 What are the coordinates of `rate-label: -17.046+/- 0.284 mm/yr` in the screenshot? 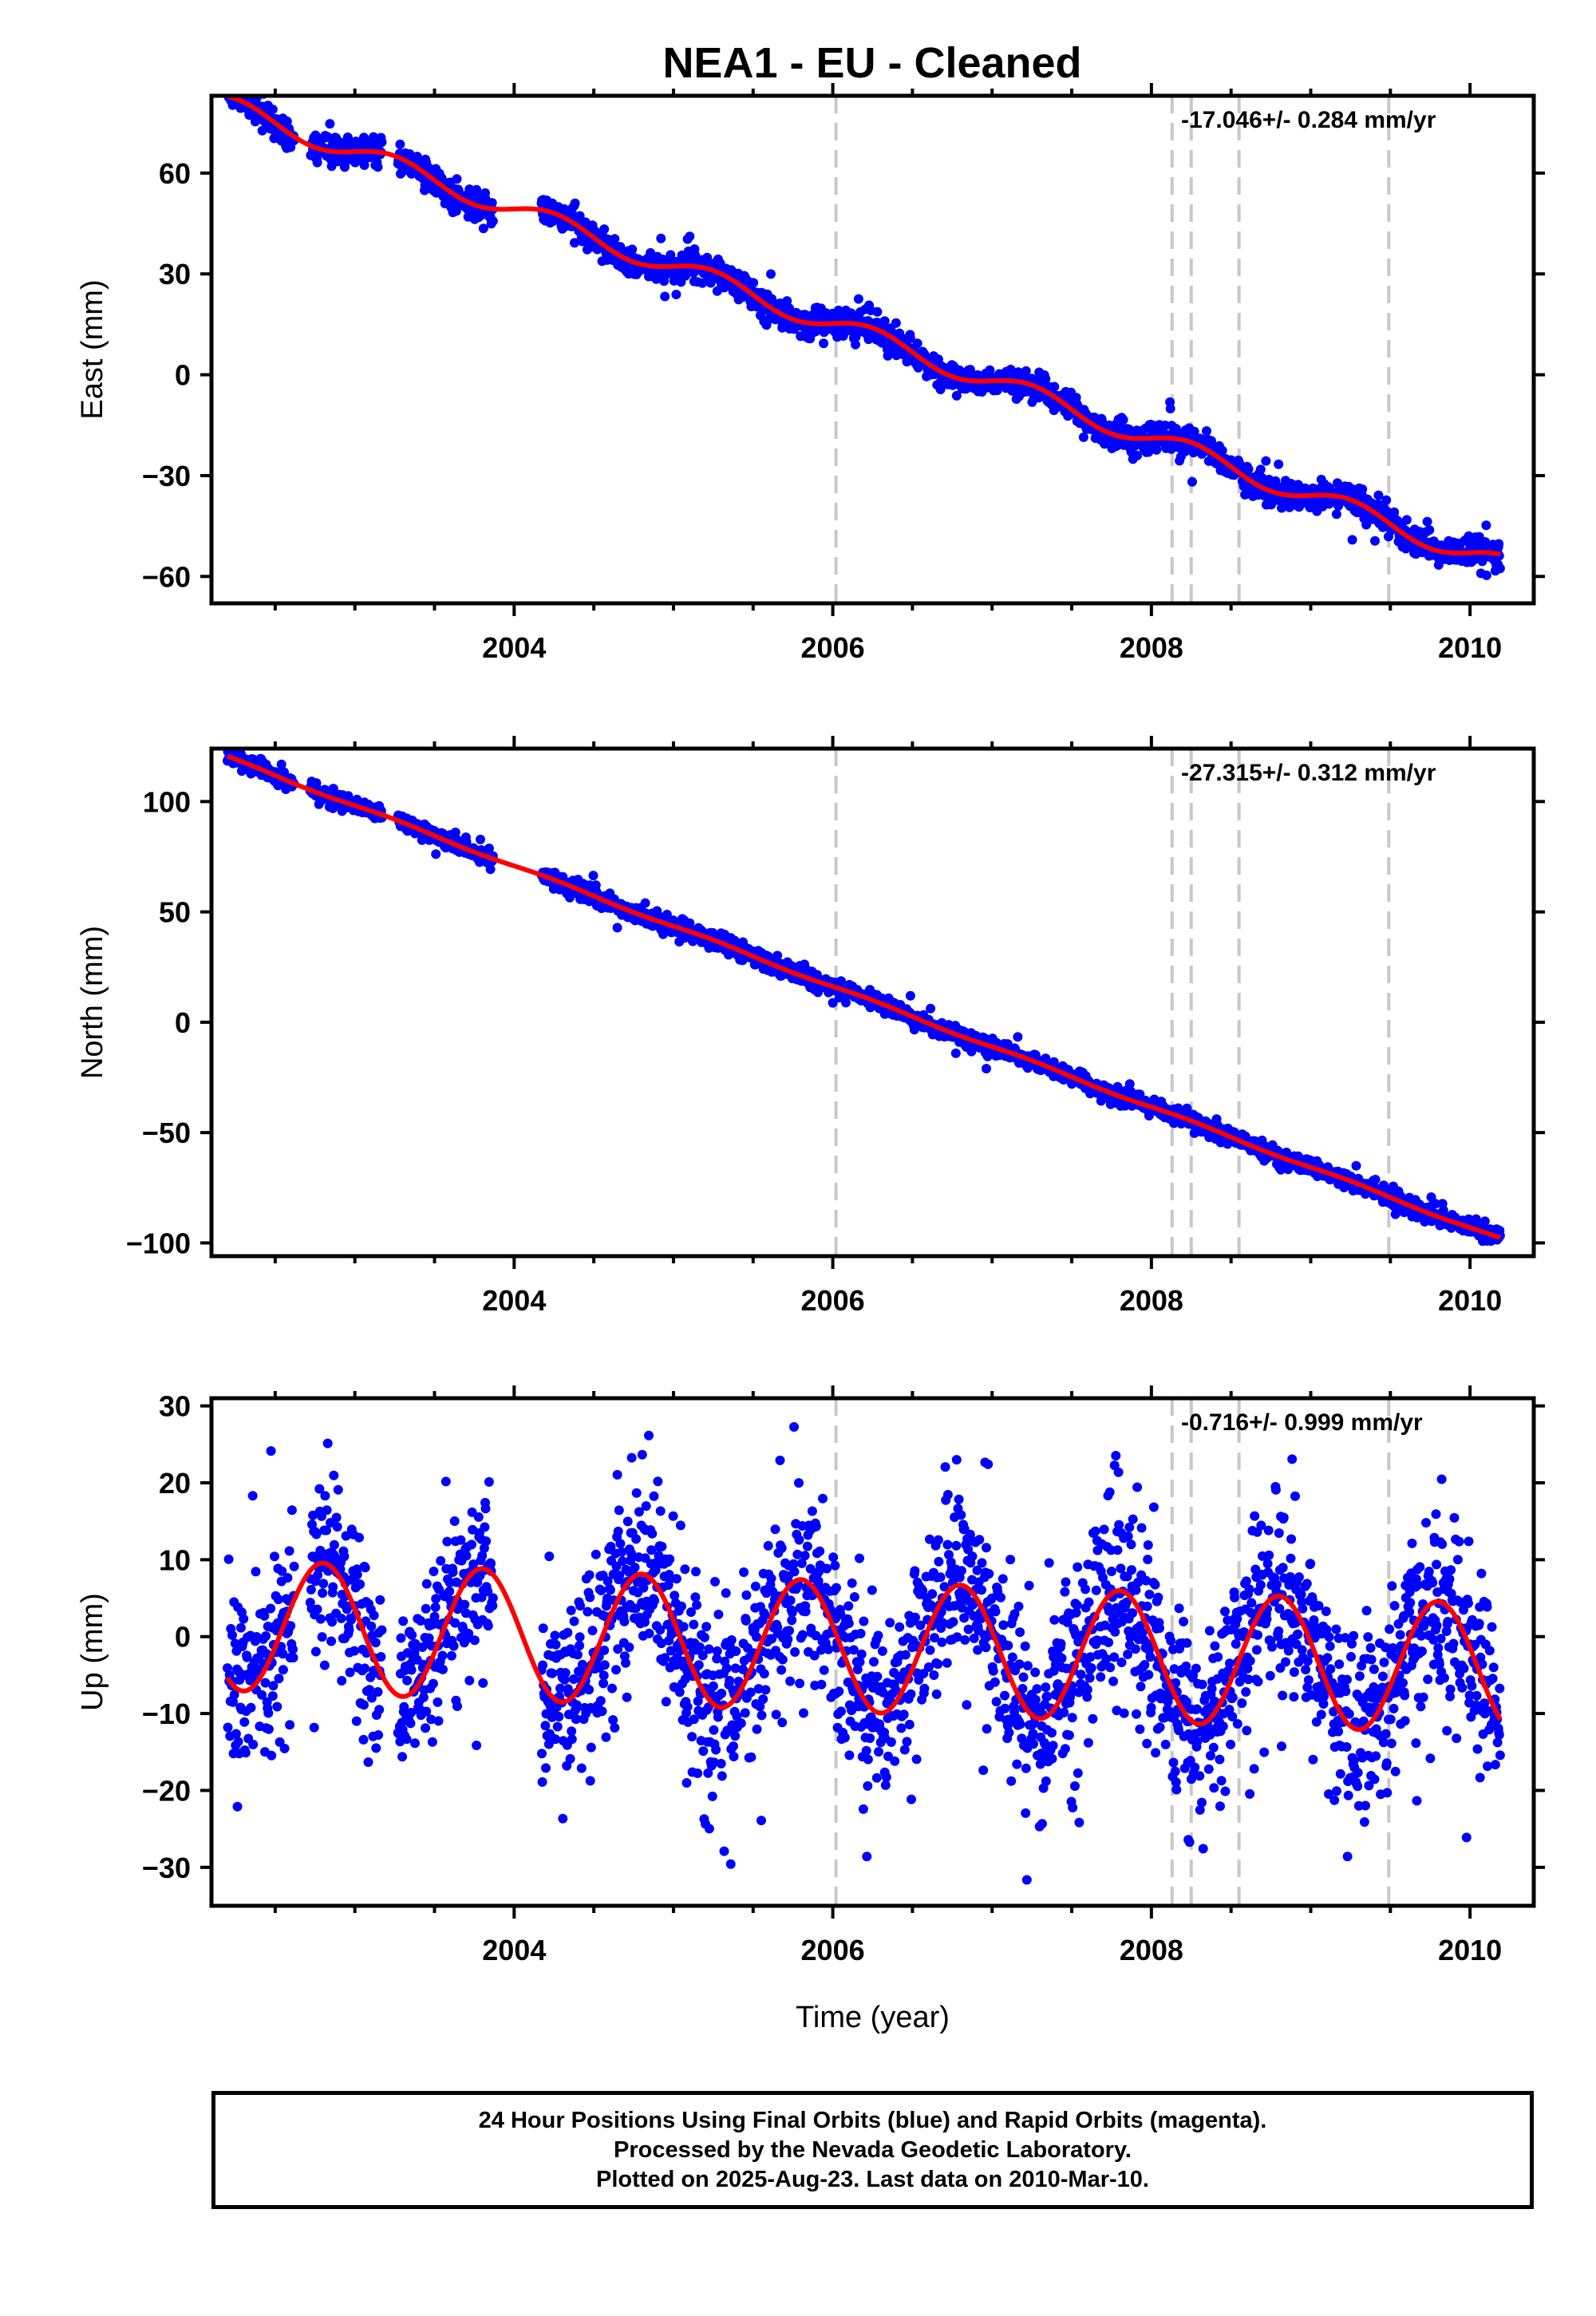 It's located at (1308, 120).